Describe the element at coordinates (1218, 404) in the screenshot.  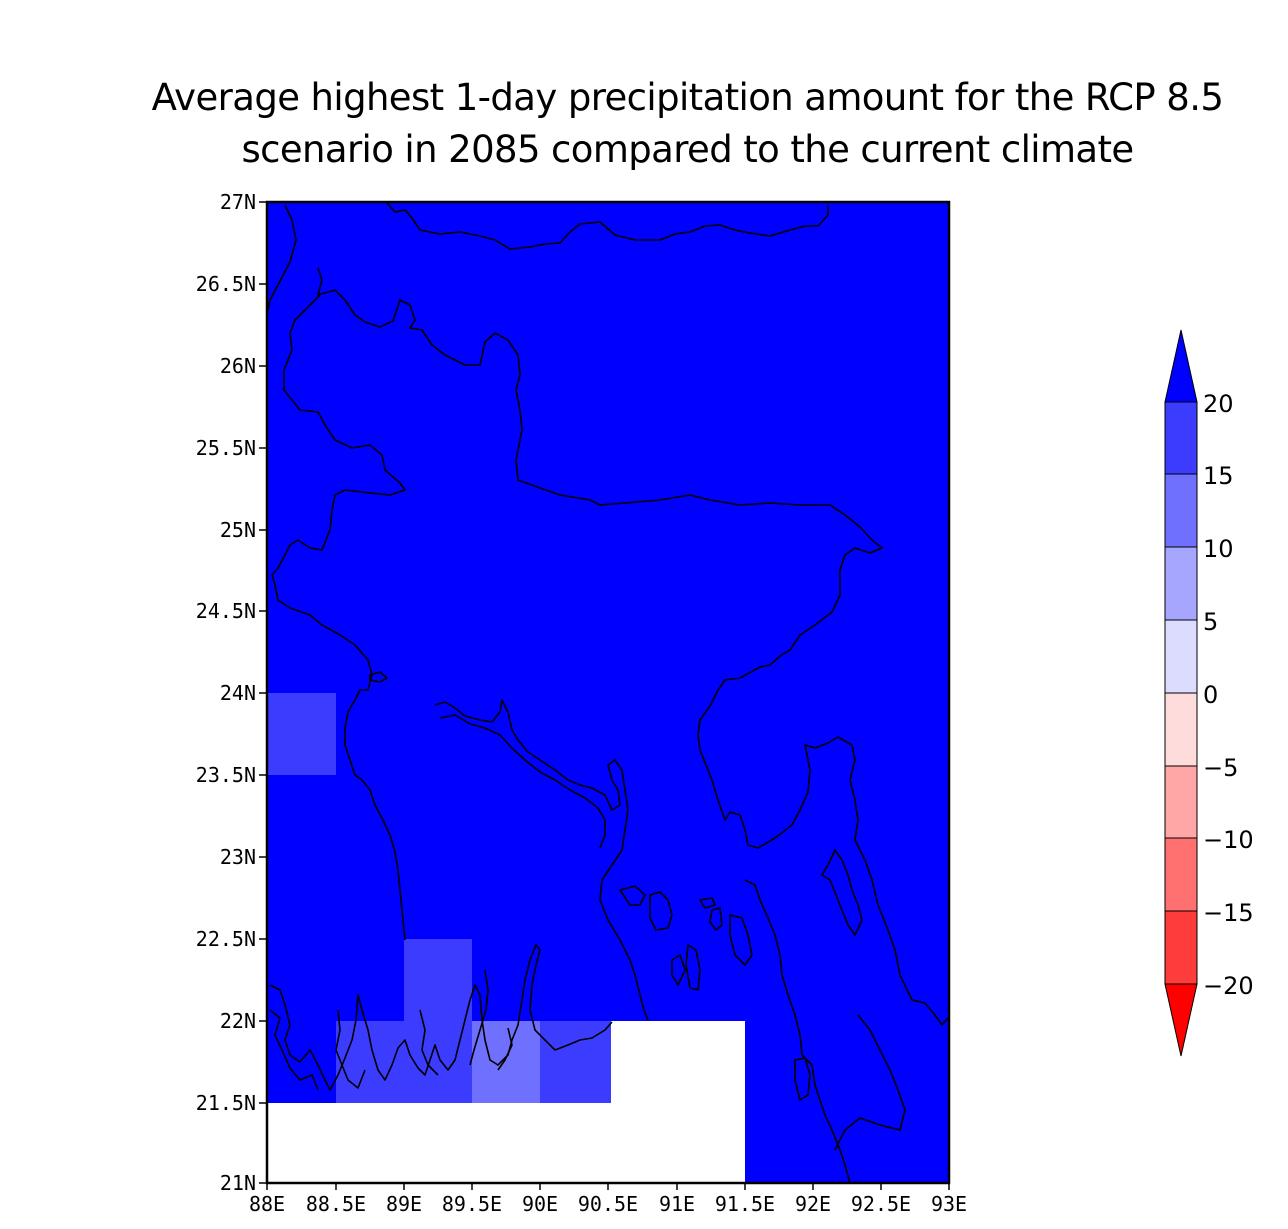
I see `colorbar-label: 20` at that location.